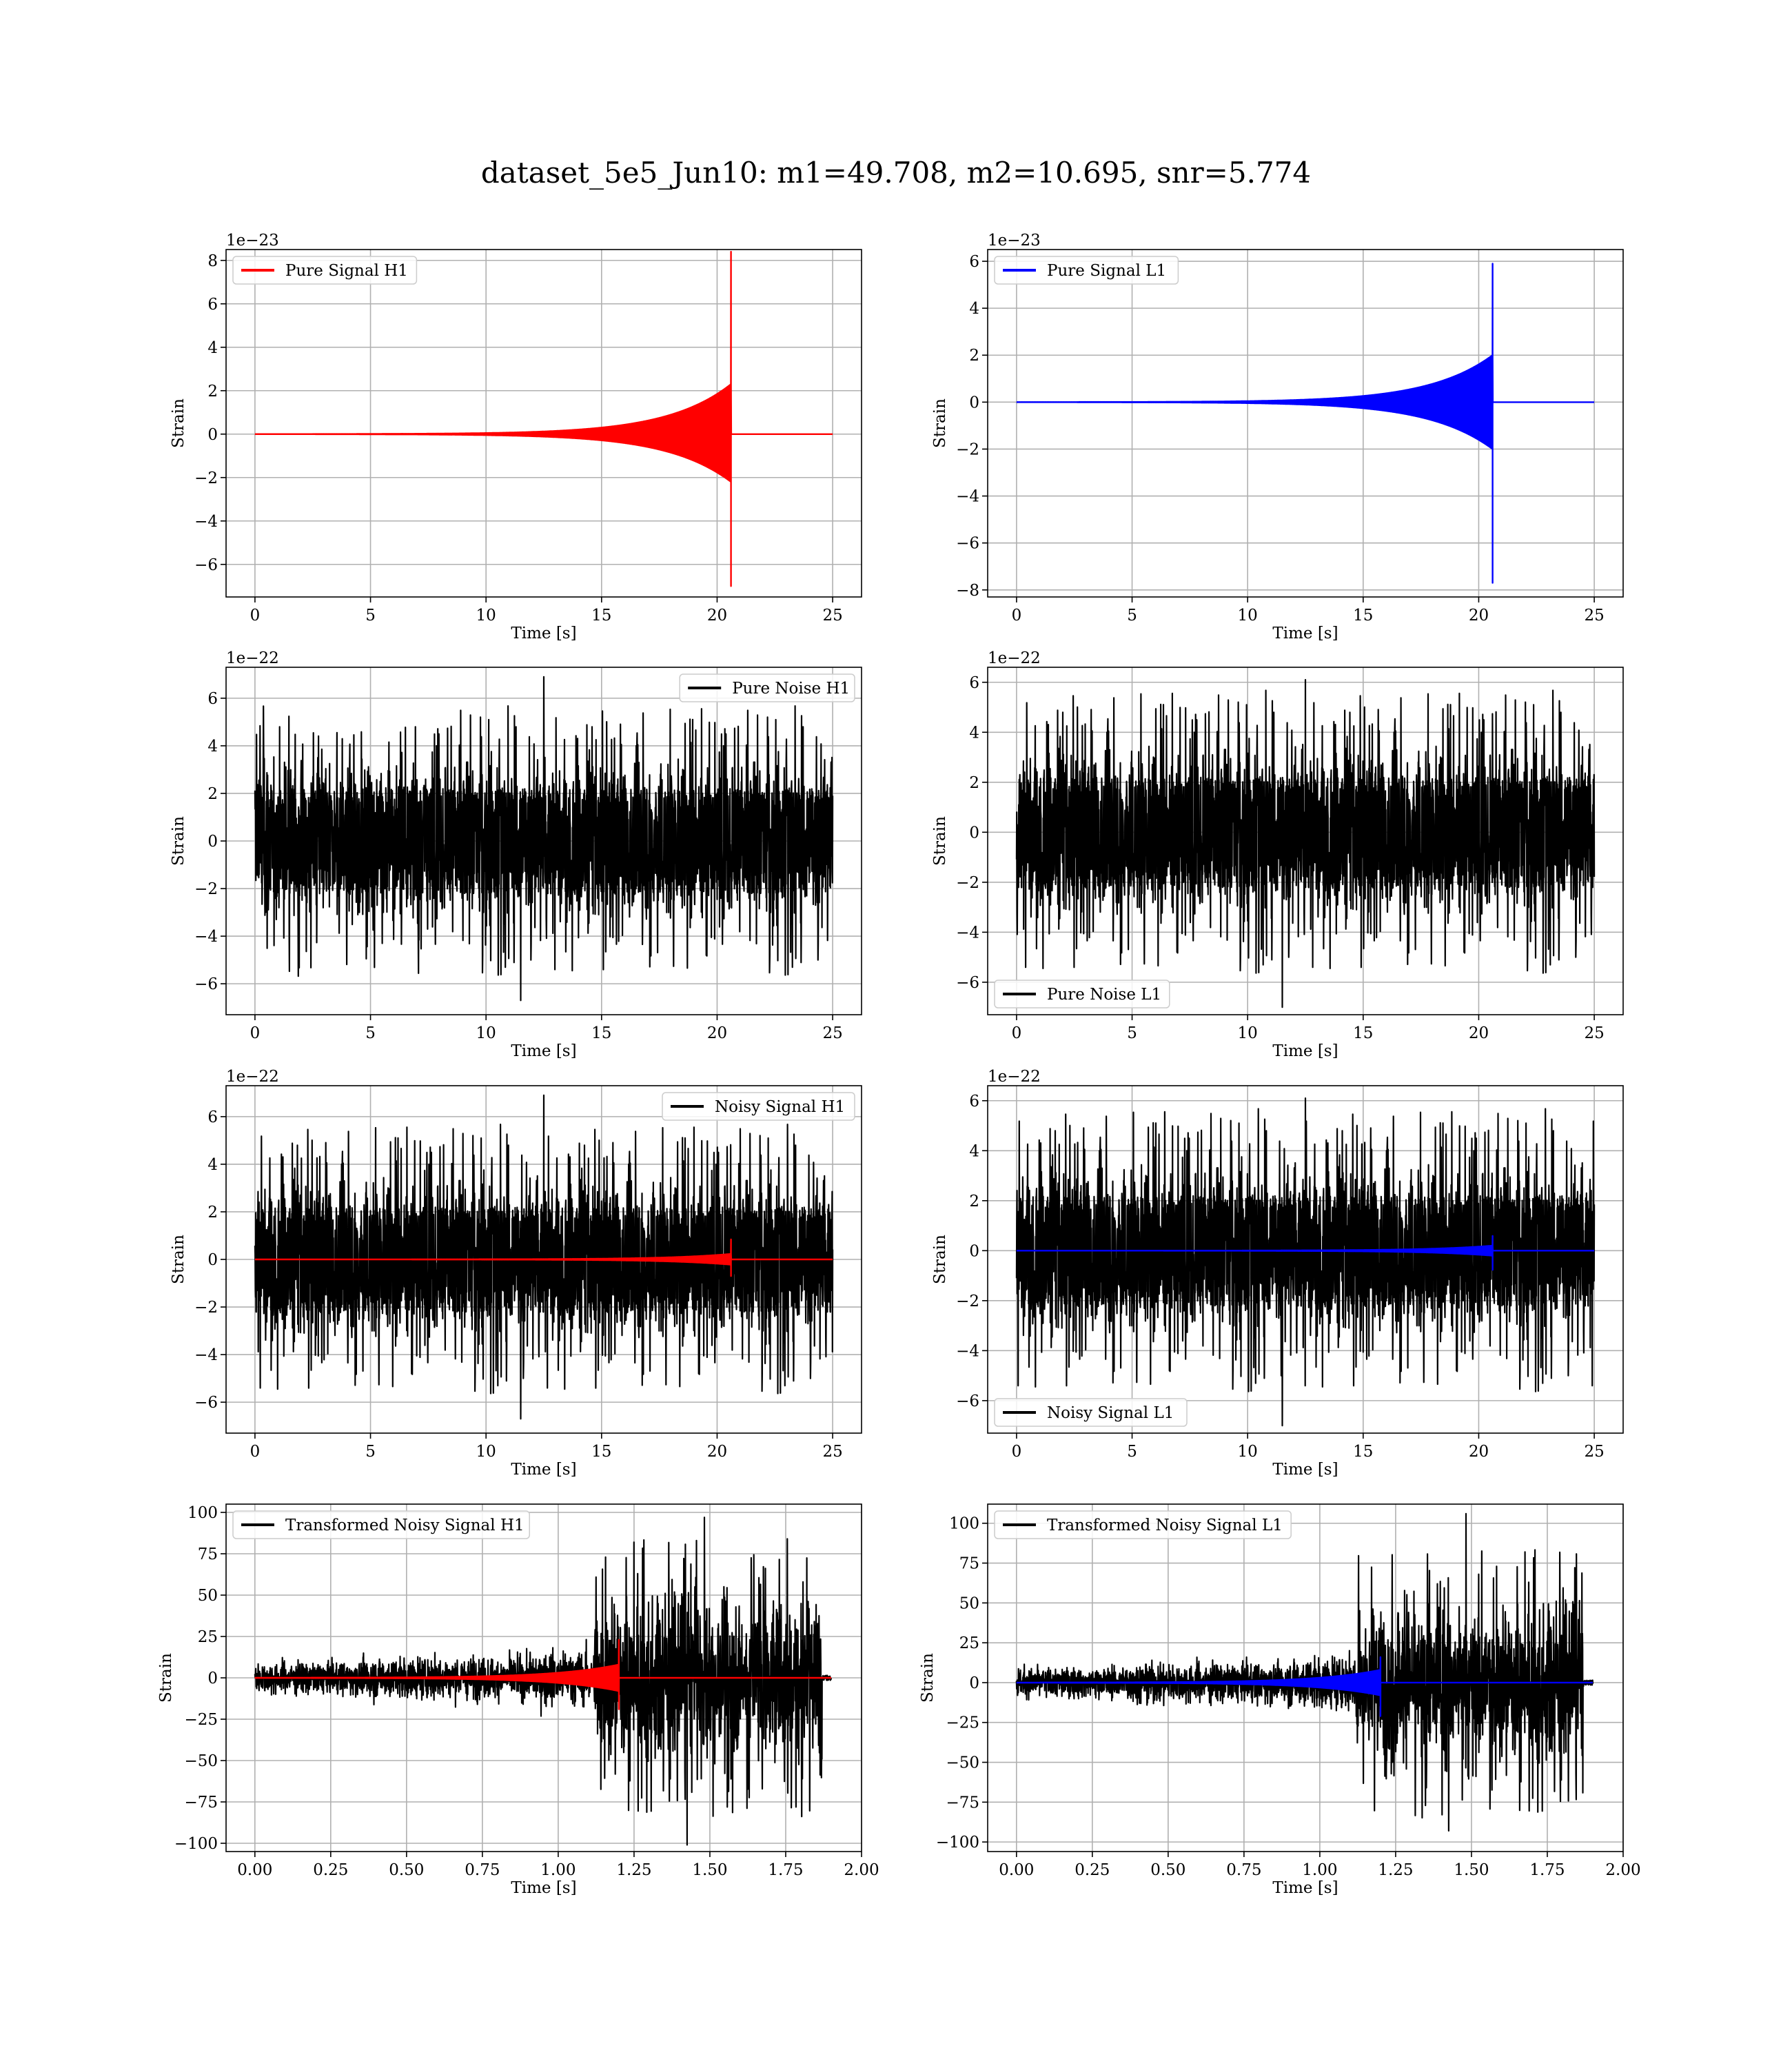 This screenshot has height=2068, width=1792. I want to click on legend-label: Transformed Noisy Signal H1, so click(405, 1526).